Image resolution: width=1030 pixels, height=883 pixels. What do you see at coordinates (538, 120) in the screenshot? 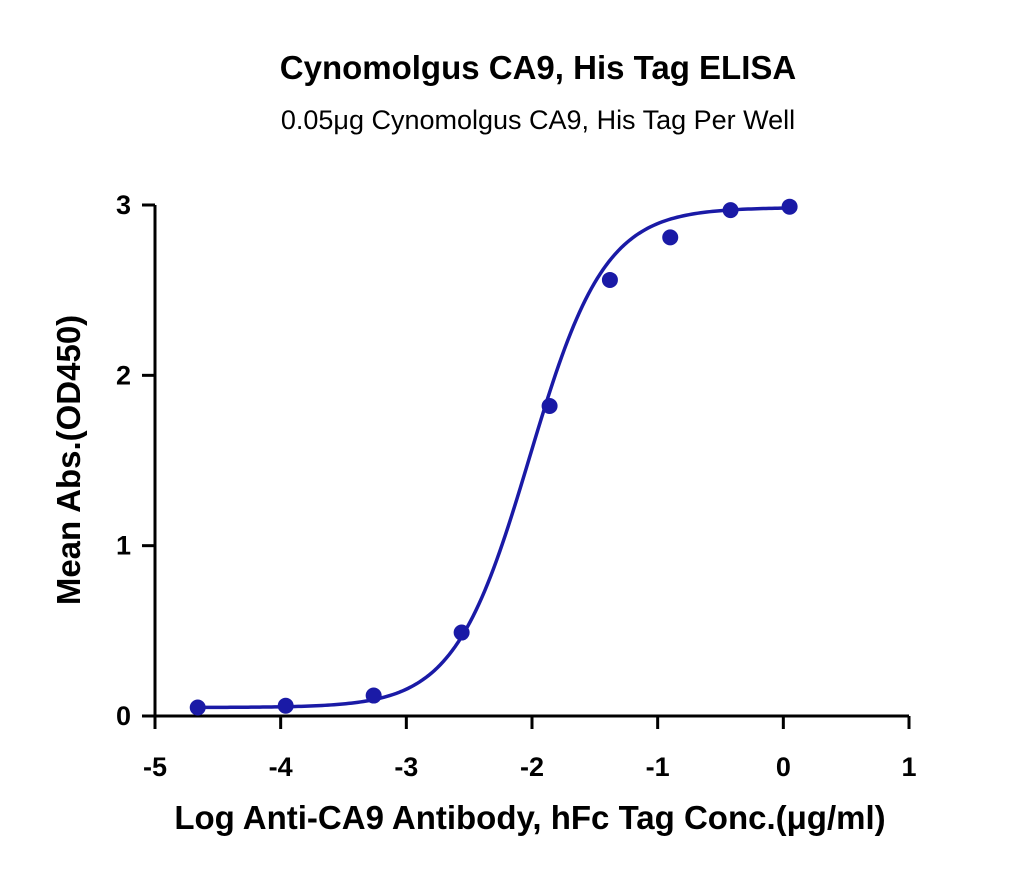
I see `chart-subtitle: 0.05μg Cynomolgus CA9, His Tag Per Well` at bounding box center [538, 120].